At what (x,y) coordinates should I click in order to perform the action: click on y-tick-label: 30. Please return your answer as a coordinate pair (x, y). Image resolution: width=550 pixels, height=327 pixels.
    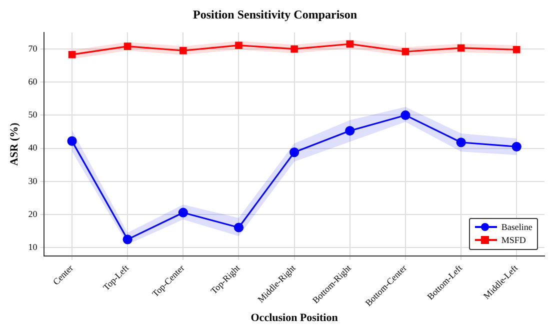
    Looking at the image, I should click on (33, 181).